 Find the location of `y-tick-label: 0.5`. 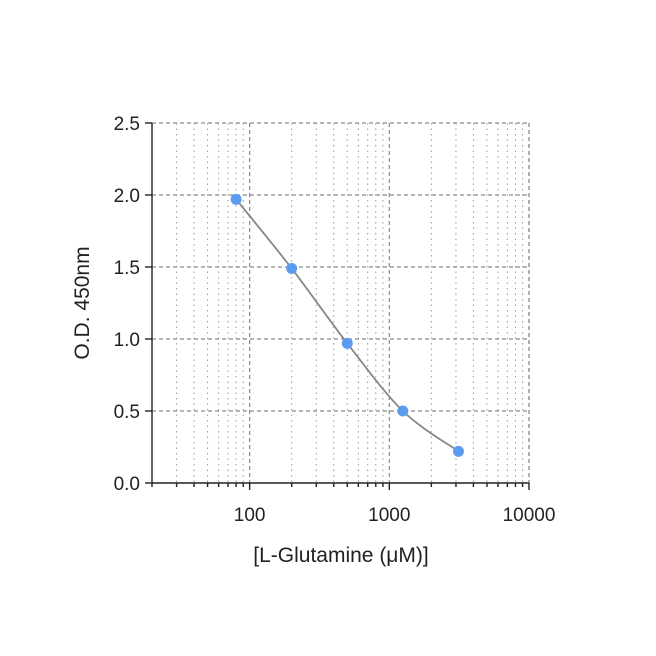

y-tick-label: 0.5 is located at coordinates (127, 412).